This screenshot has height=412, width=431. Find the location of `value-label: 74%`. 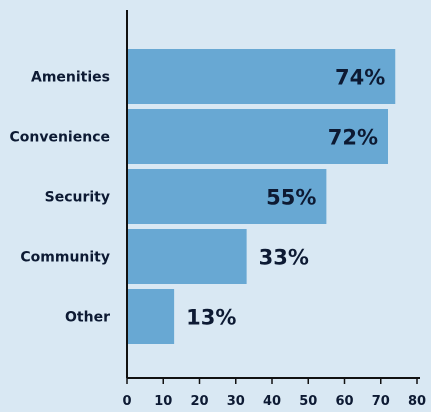

value-label: 74% is located at coordinates (360, 78).